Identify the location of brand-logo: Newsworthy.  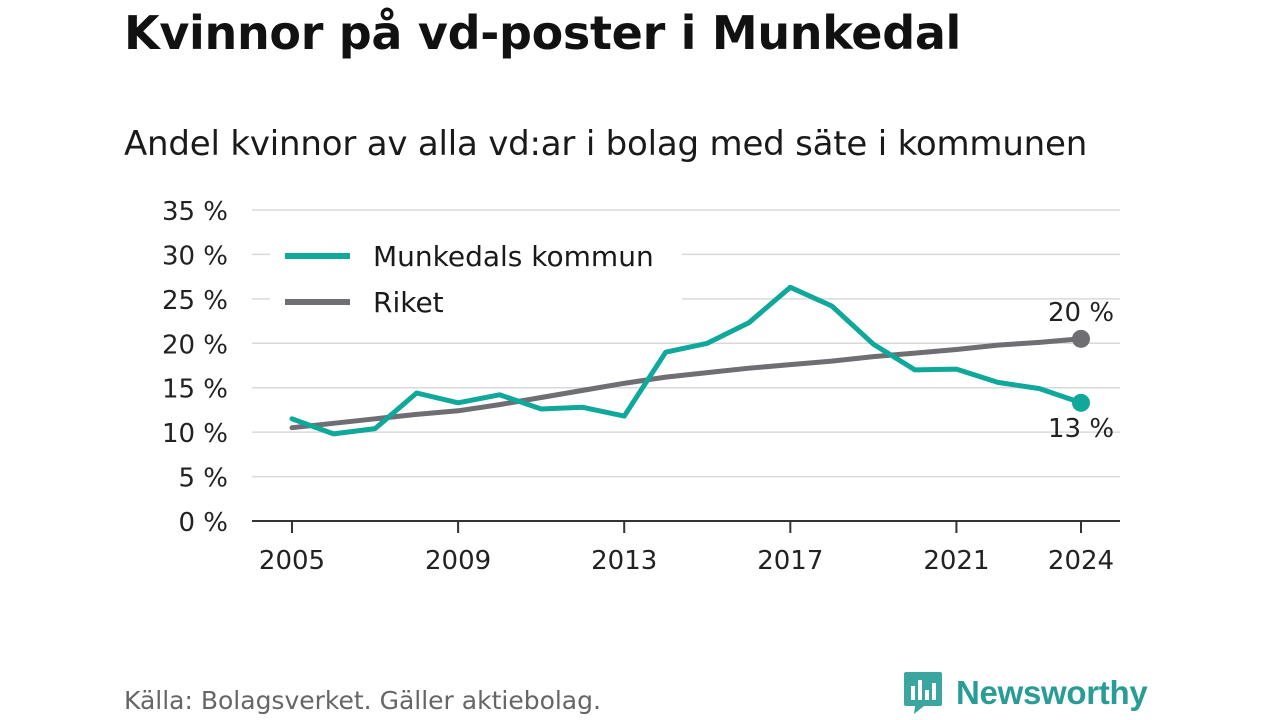
(1025, 693).